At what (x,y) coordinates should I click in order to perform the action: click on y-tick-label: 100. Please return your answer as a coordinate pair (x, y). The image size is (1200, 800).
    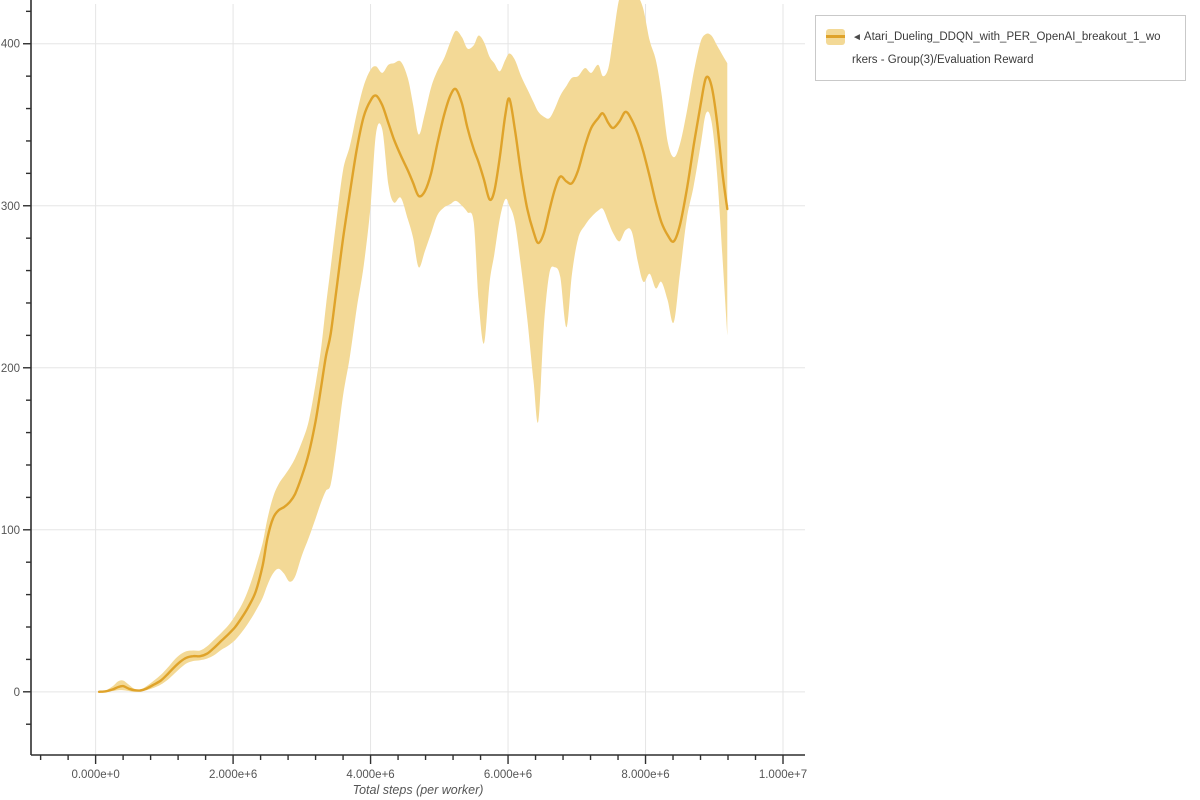
    Looking at the image, I should click on (10, 531).